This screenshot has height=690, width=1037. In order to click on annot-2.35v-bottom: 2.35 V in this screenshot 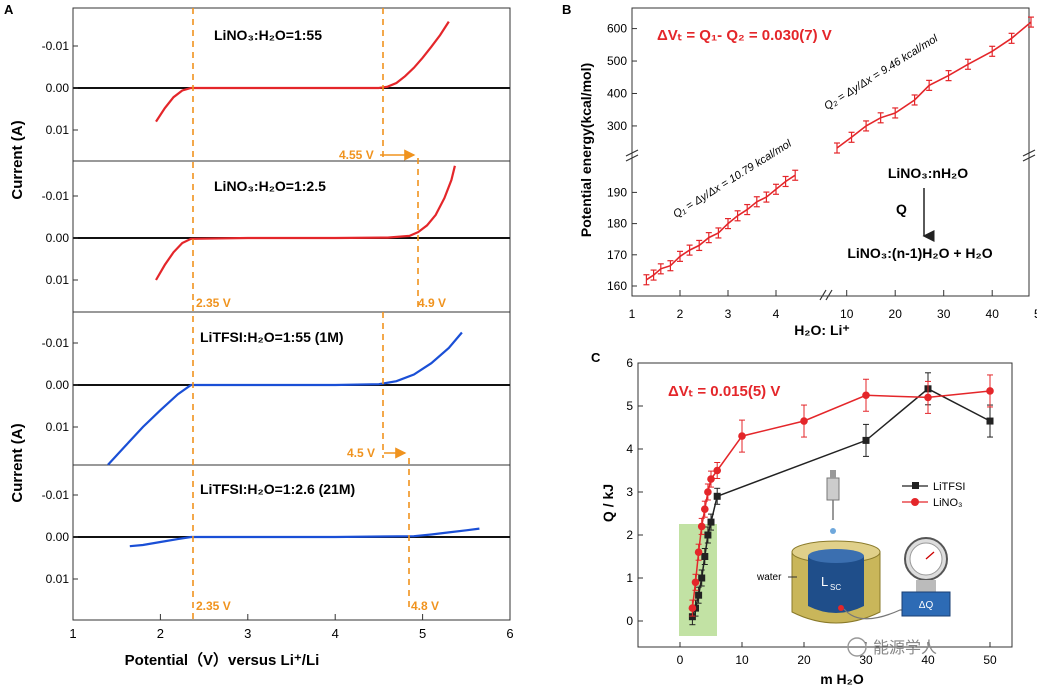, I will do `click(213, 606)`.